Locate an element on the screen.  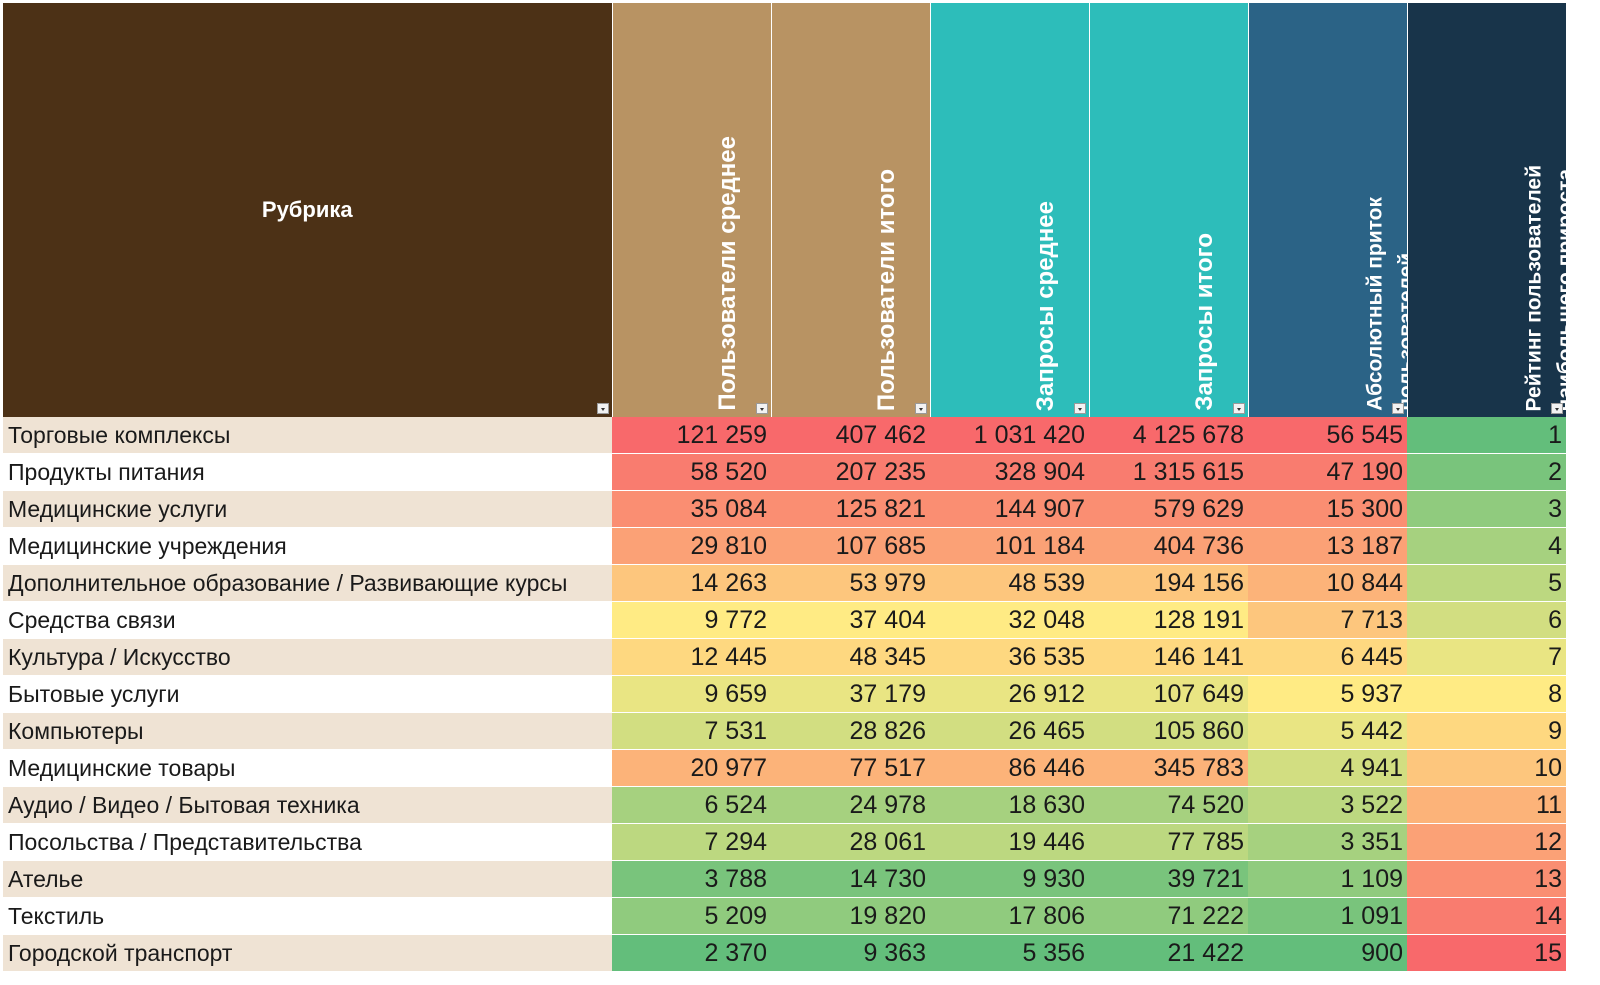
table-cell: 5 937 is located at coordinates (1327, 694).